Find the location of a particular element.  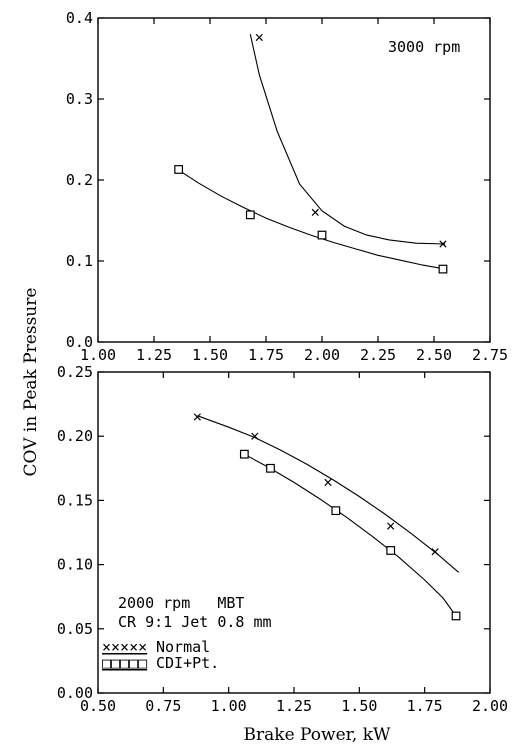

top-y-tick-label: 0.3 is located at coordinates (79, 99).